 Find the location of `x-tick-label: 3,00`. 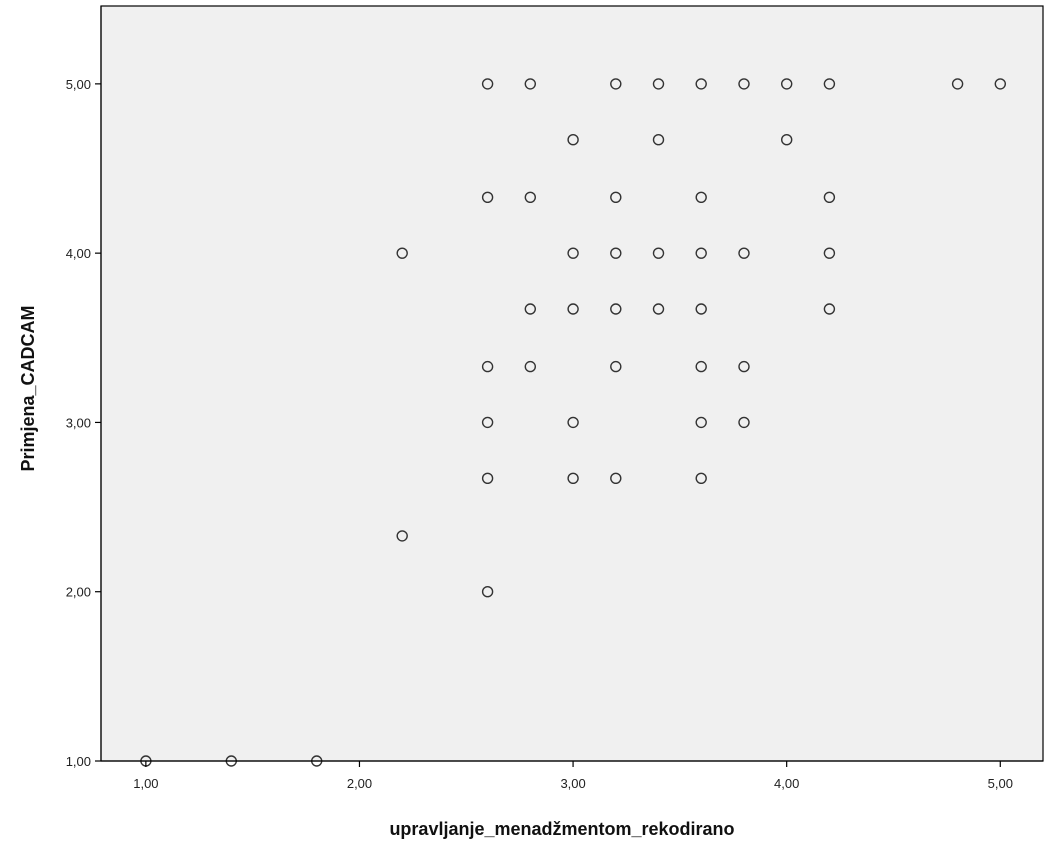

x-tick-label: 3,00 is located at coordinates (572, 783).